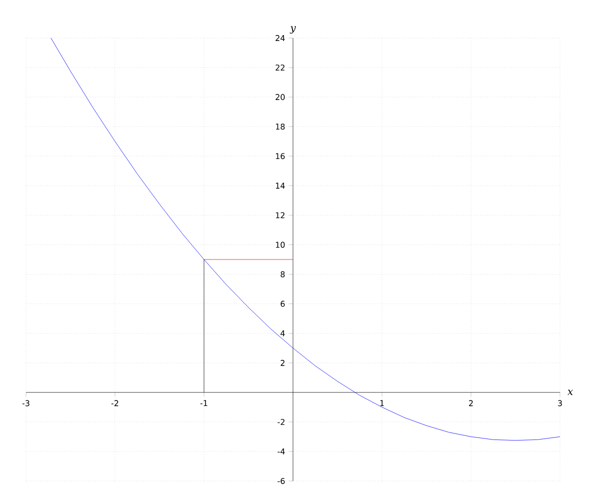  Describe the element at coordinates (293, 30) in the screenshot. I see `y-axis-title: y` at that location.